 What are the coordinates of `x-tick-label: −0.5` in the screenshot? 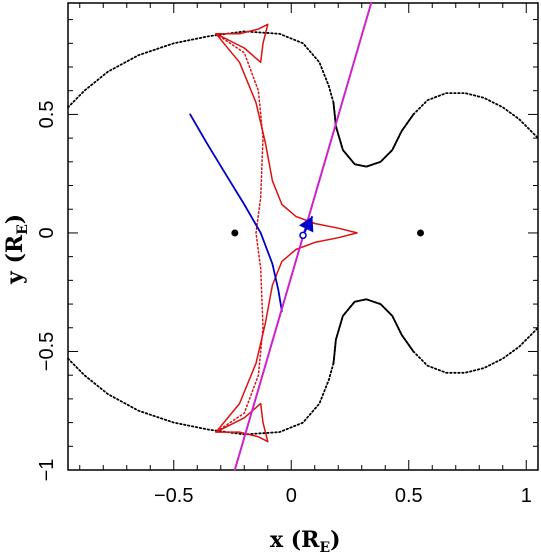 It's located at (173, 496).